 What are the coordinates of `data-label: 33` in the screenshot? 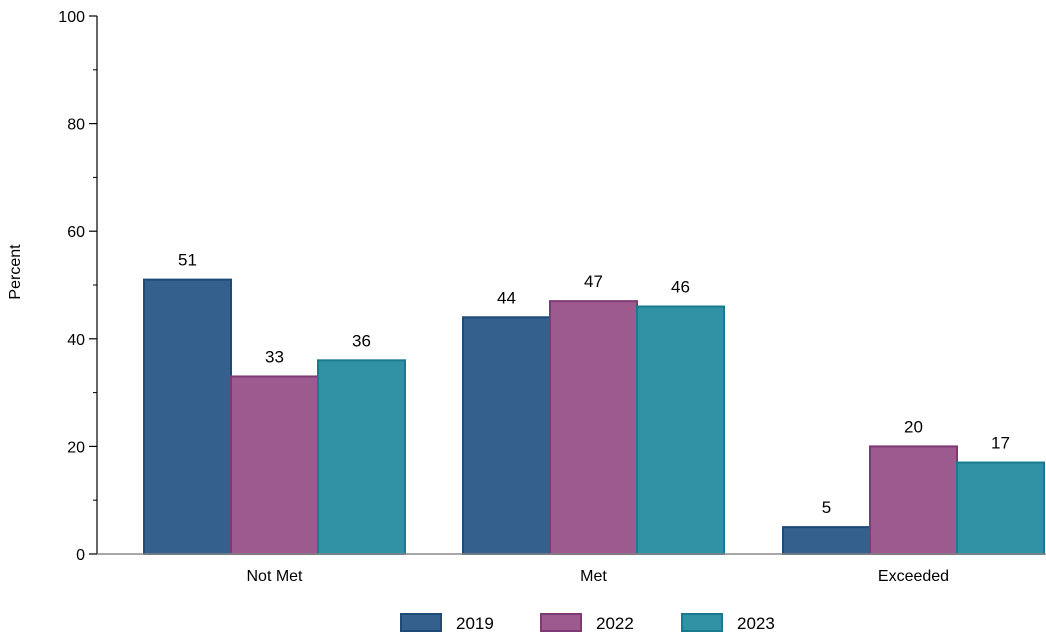 It's located at (274, 356).